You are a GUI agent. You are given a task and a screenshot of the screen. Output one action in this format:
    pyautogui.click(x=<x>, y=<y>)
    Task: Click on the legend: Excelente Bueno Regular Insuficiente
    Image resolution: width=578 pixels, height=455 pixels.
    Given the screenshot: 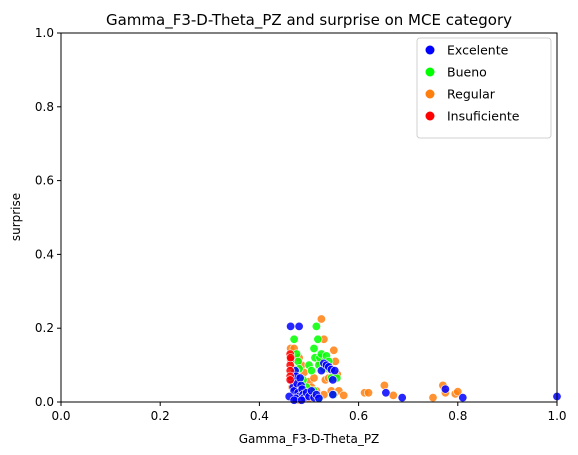 What is the action you would take?
    pyautogui.click(x=484, y=88)
    